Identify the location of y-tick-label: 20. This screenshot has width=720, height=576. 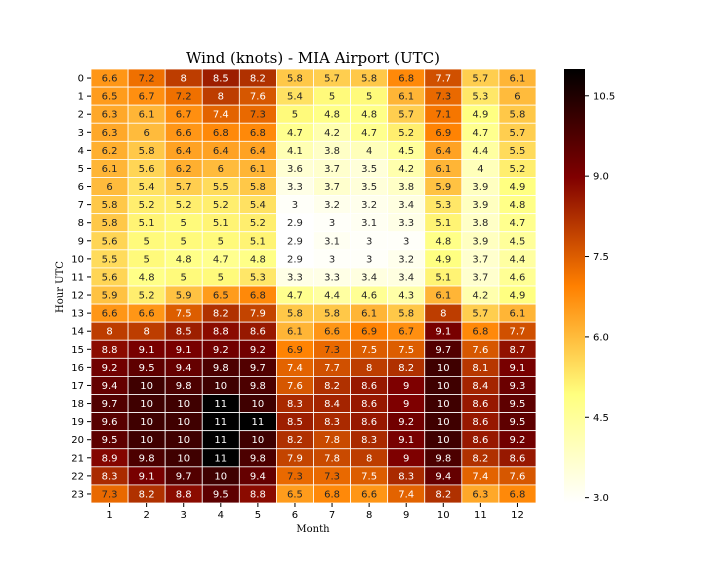
(77, 440).